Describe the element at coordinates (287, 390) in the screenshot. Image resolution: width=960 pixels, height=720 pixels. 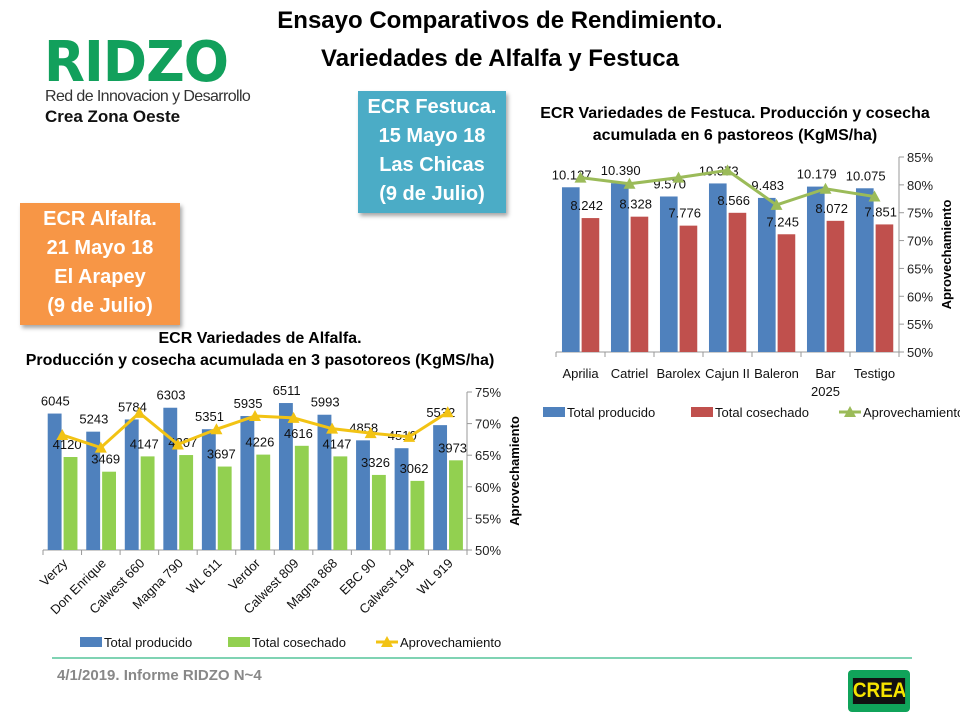
I see `data-label-producido: 6511` at that location.